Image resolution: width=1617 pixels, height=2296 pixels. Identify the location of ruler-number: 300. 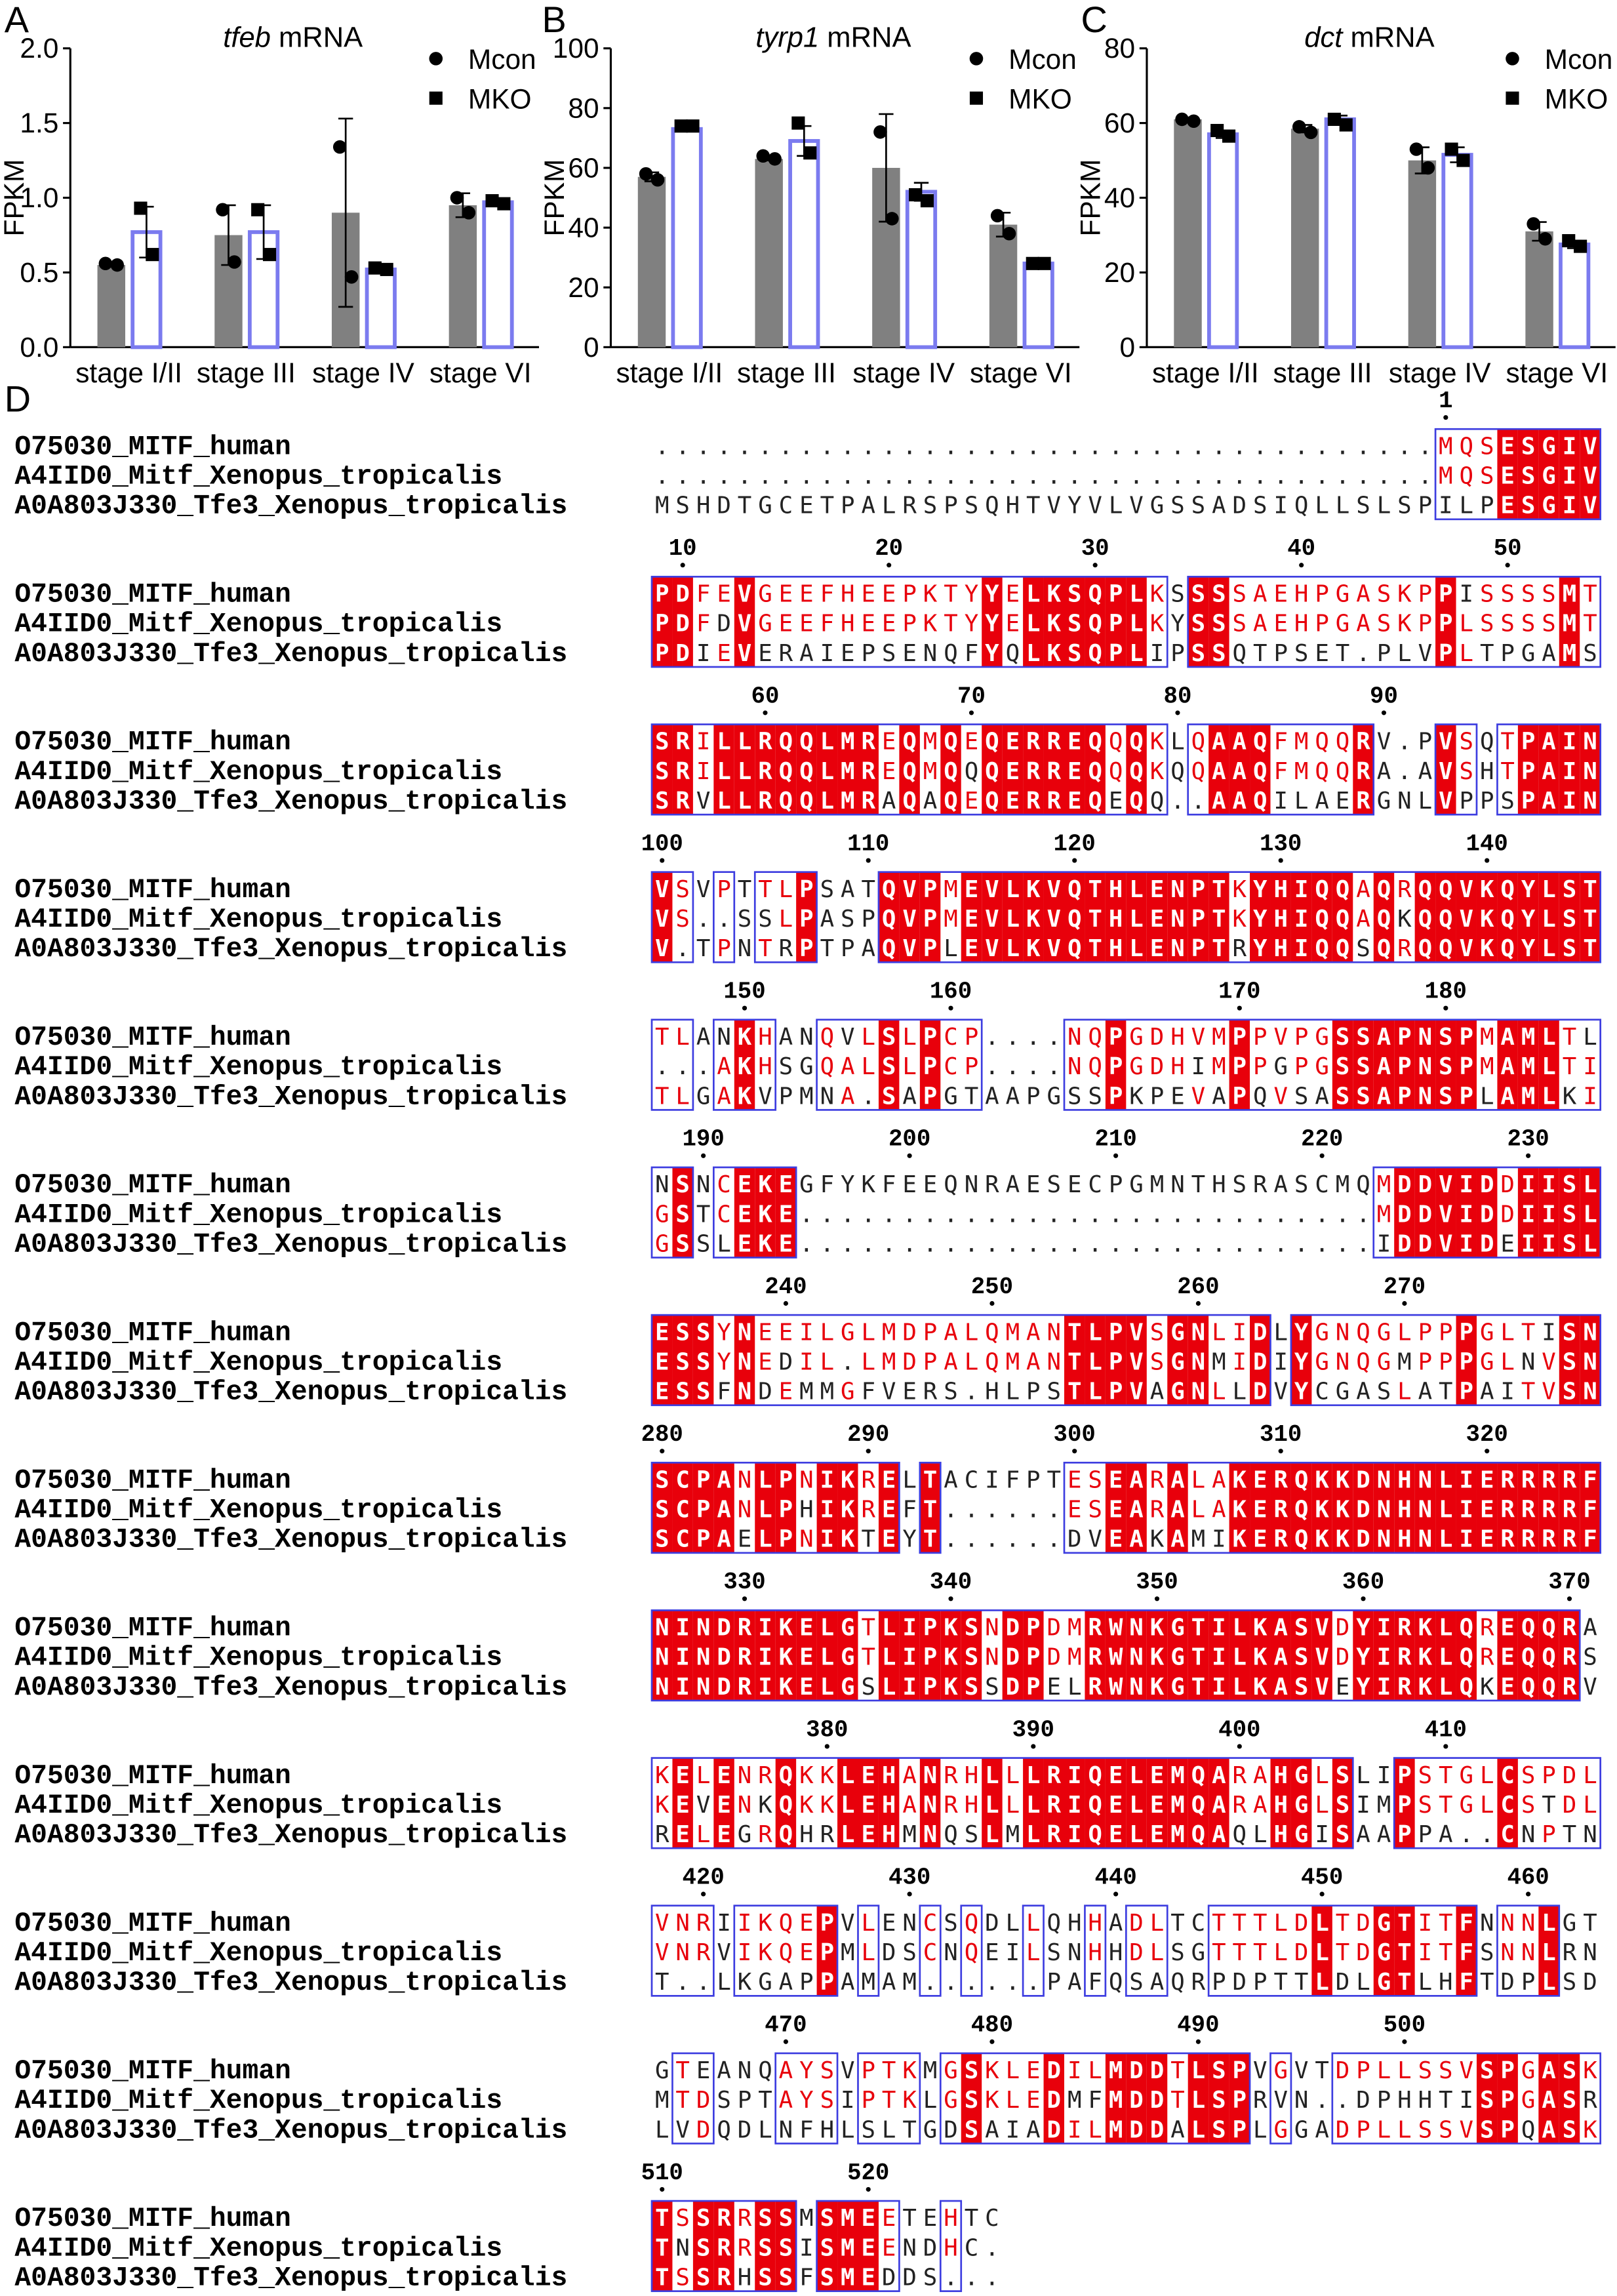
(1075, 1434).